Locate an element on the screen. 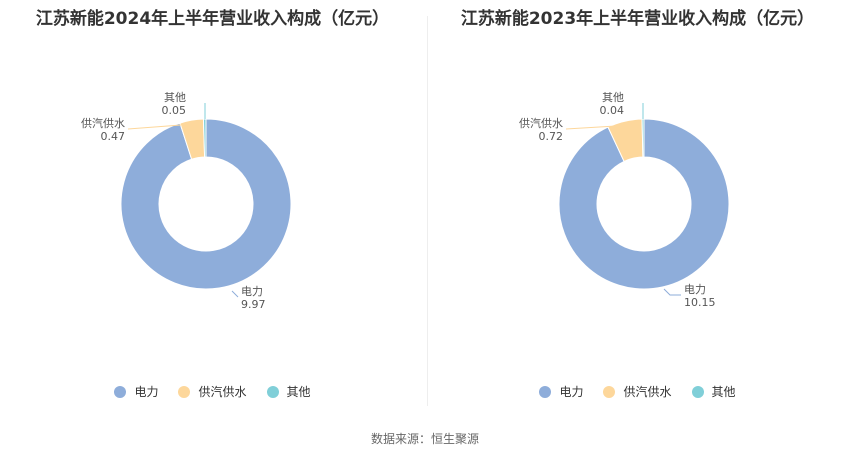 The height and width of the screenshot is (459, 850). chart-title: 江苏新能2023年上半年营业收入构成（亿元） is located at coordinates (637, 19).